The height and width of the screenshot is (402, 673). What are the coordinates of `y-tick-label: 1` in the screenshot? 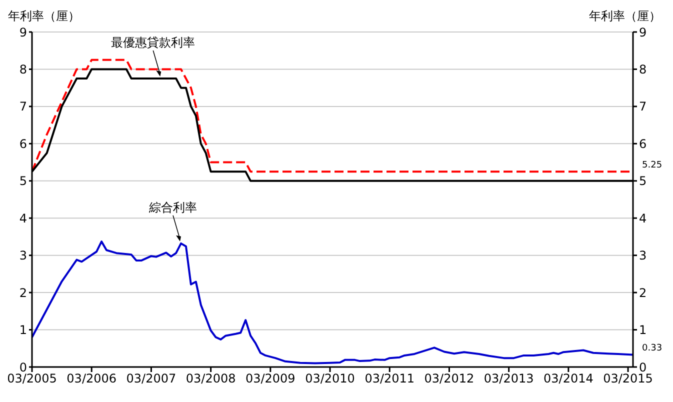 It's located at (23, 330).